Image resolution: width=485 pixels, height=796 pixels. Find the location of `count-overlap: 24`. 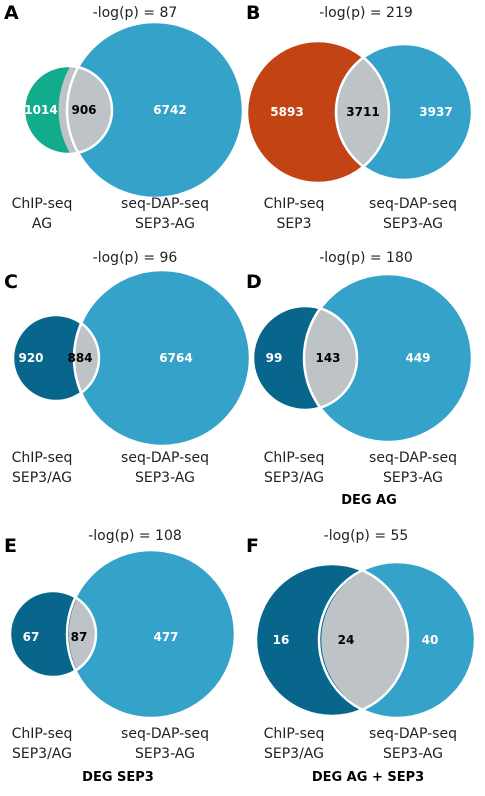

count-overlap: 24 is located at coordinates (346, 640).